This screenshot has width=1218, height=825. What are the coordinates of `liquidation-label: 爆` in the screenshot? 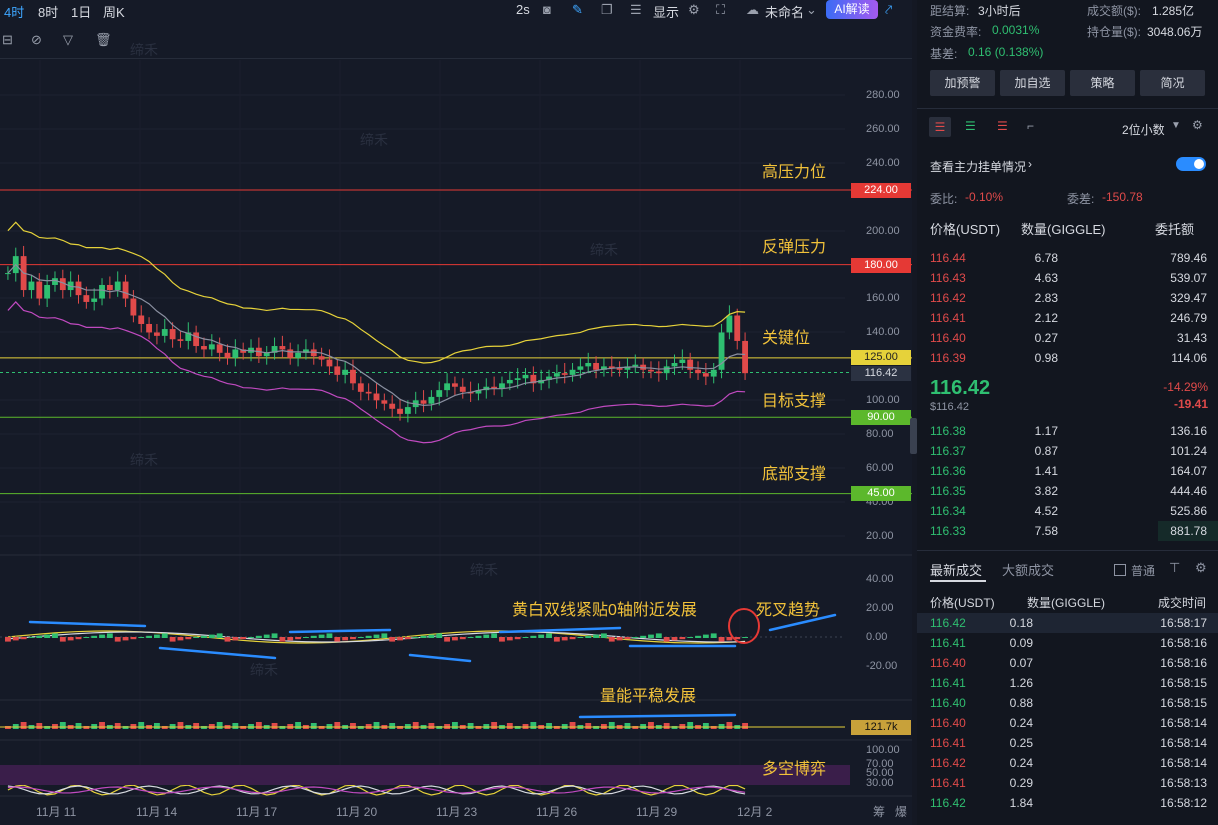 It's located at (901, 812).